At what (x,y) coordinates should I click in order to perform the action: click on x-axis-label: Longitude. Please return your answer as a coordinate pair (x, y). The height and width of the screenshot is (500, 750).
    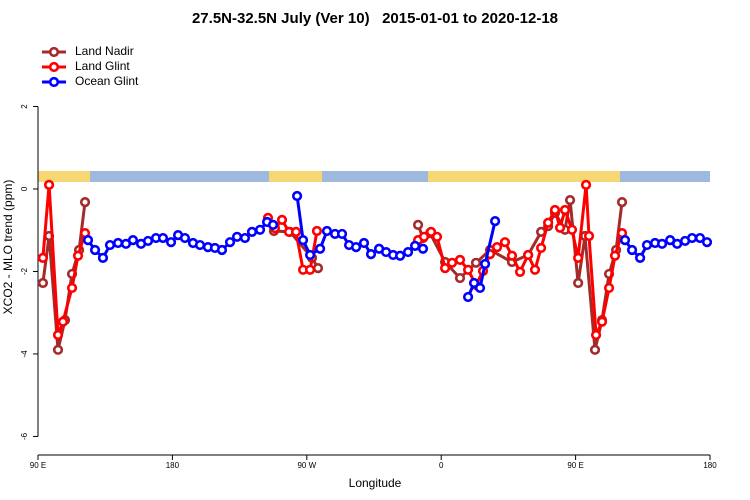
    Looking at the image, I should click on (375, 483).